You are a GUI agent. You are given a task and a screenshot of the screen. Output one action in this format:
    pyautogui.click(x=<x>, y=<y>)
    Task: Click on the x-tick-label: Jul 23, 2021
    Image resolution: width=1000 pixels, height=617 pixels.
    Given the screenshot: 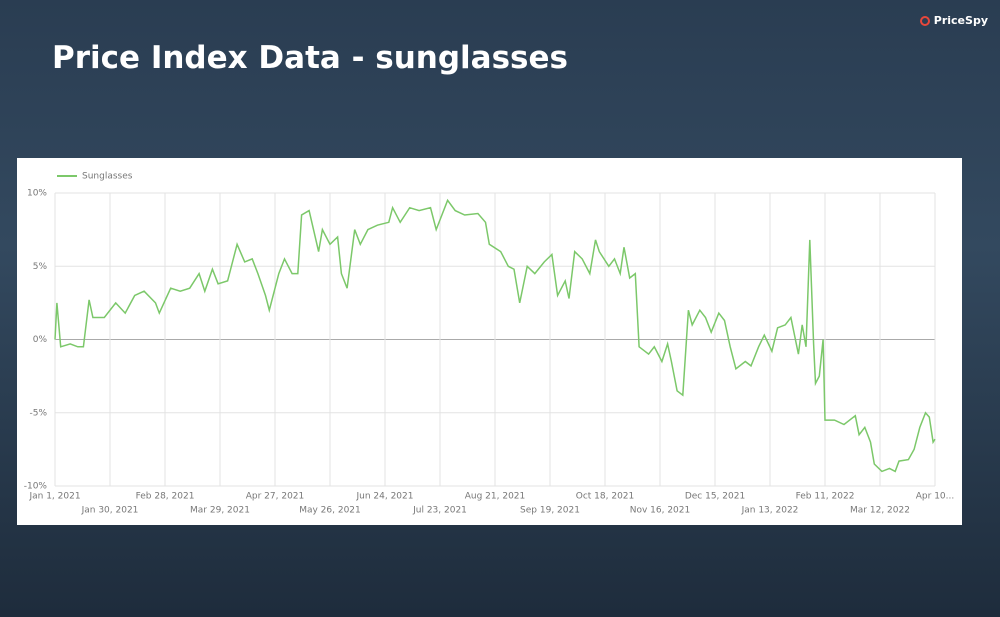 What is the action you would take?
    pyautogui.click(x=439, y=511)
    